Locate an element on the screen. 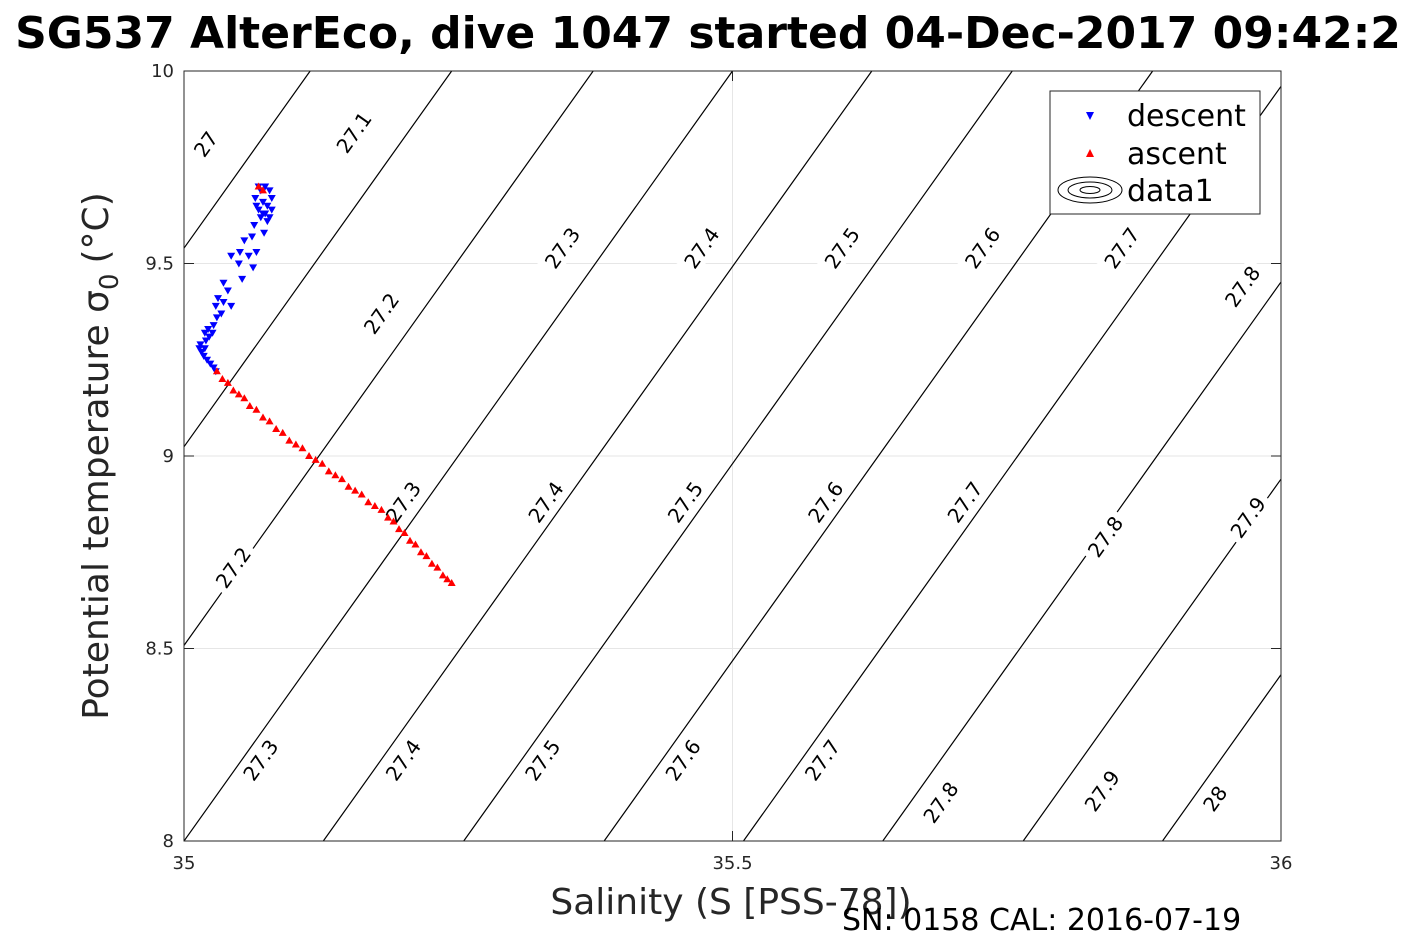 The height and width of the screenshot is (945, 1417). data-points is located at coordinates (325, 384).